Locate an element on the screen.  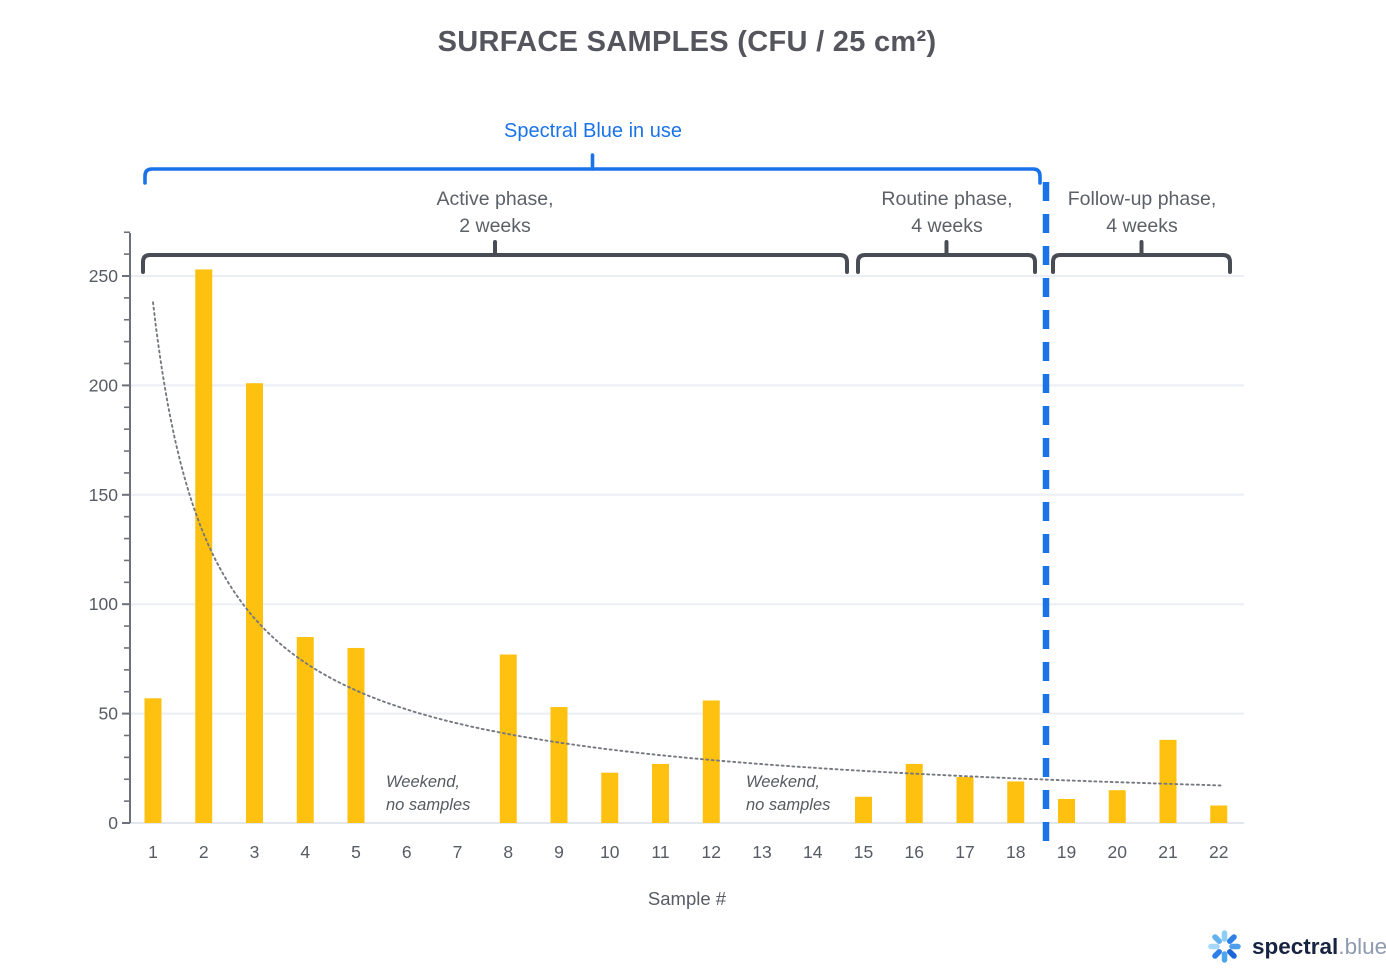
weekend-annotation-1-line1: Weekend, is located at coordinates (423, 782).